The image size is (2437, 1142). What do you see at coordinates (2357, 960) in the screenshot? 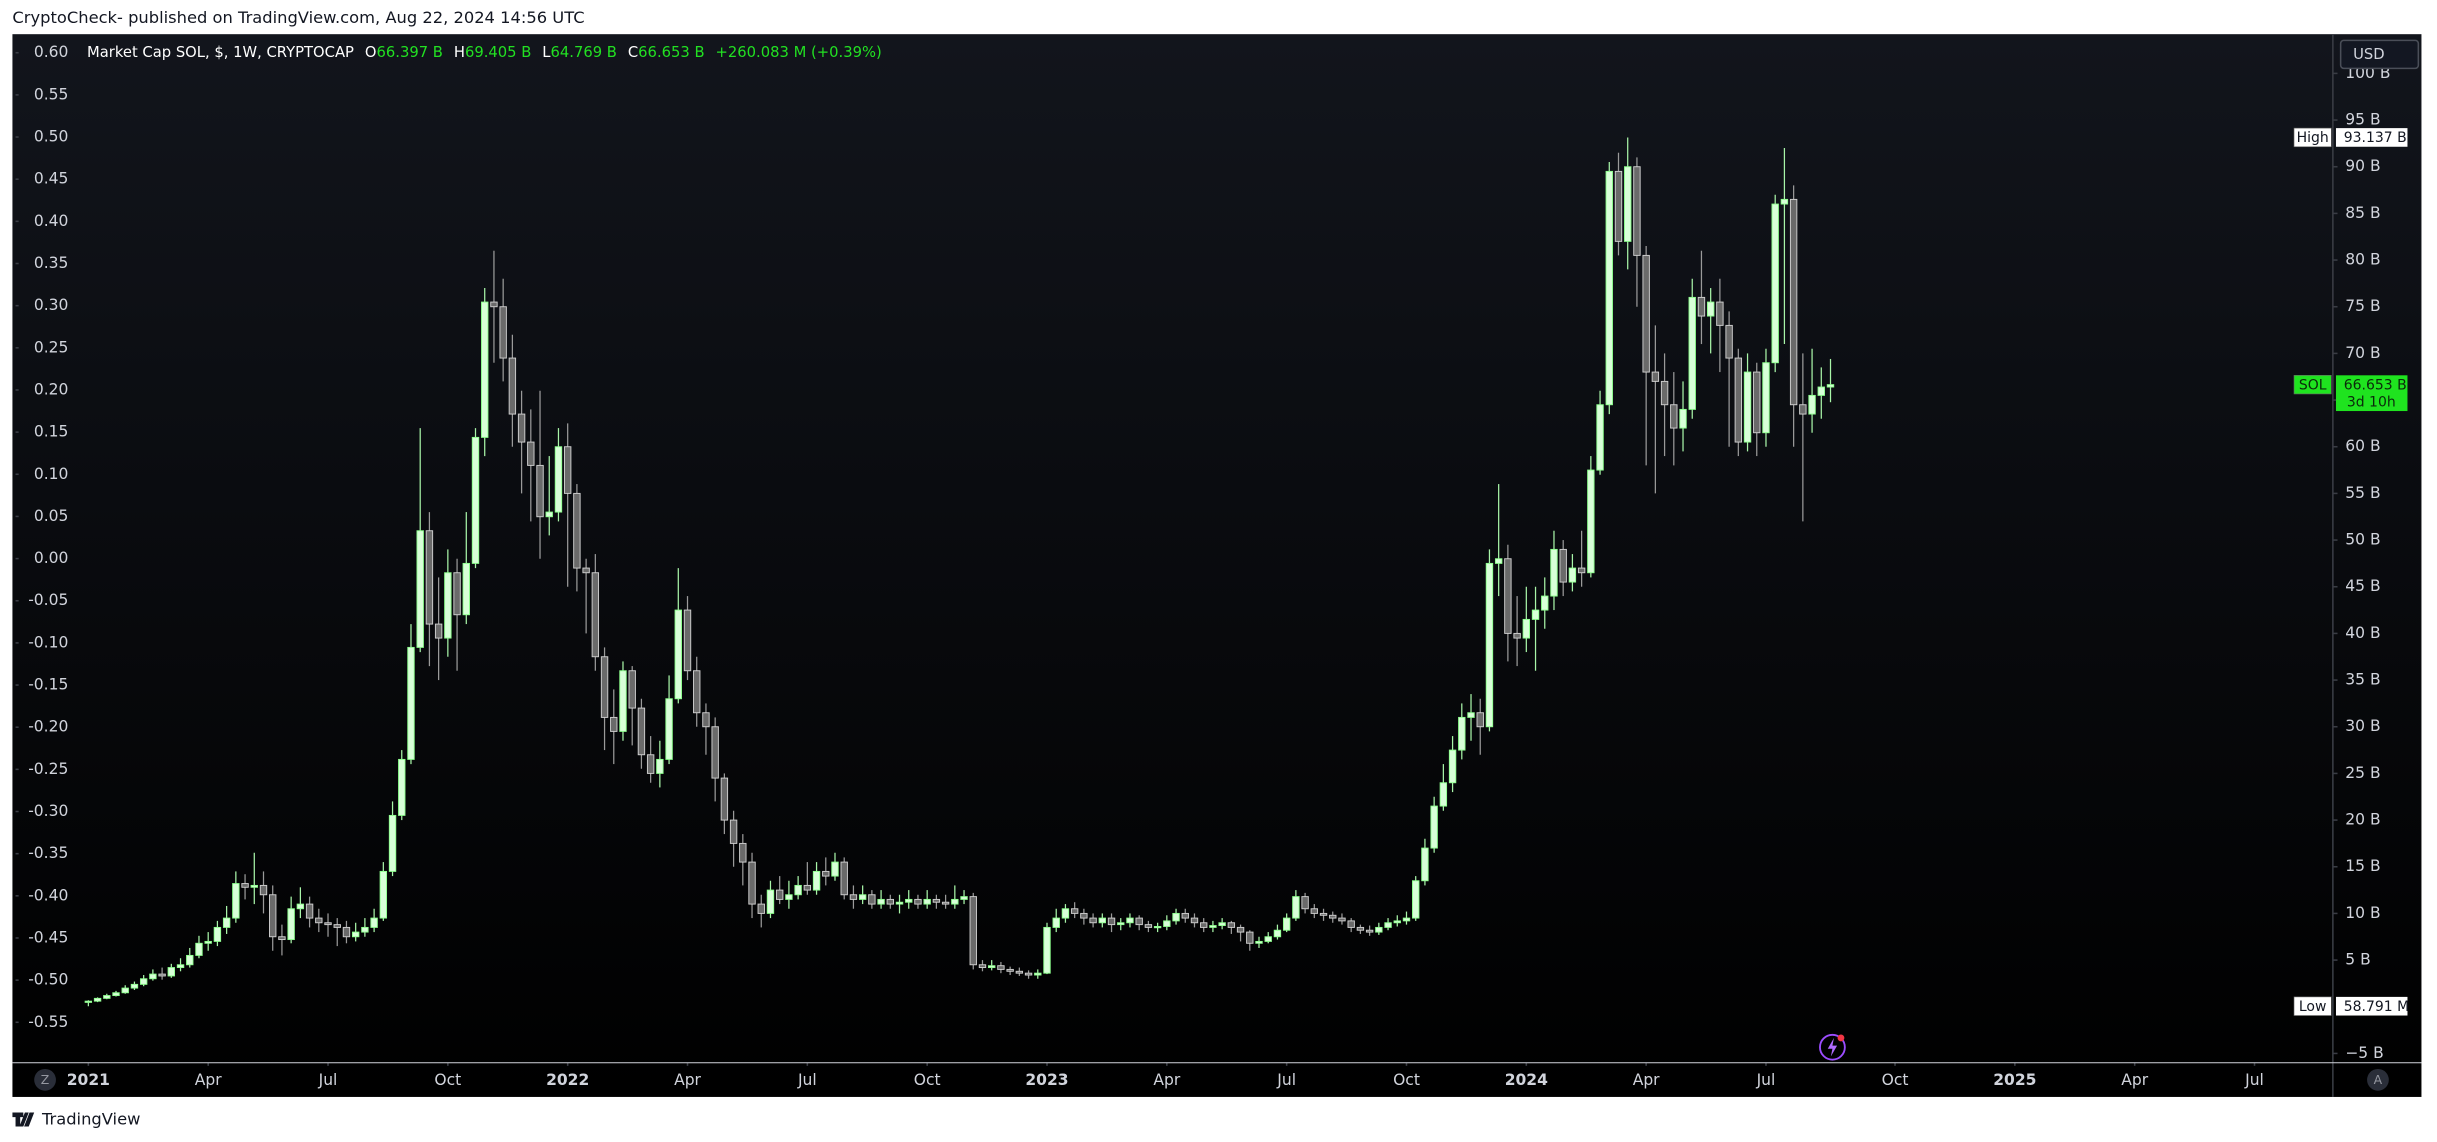
I see `y-tick-label: 5 B` at bounding box center [2357, 960].